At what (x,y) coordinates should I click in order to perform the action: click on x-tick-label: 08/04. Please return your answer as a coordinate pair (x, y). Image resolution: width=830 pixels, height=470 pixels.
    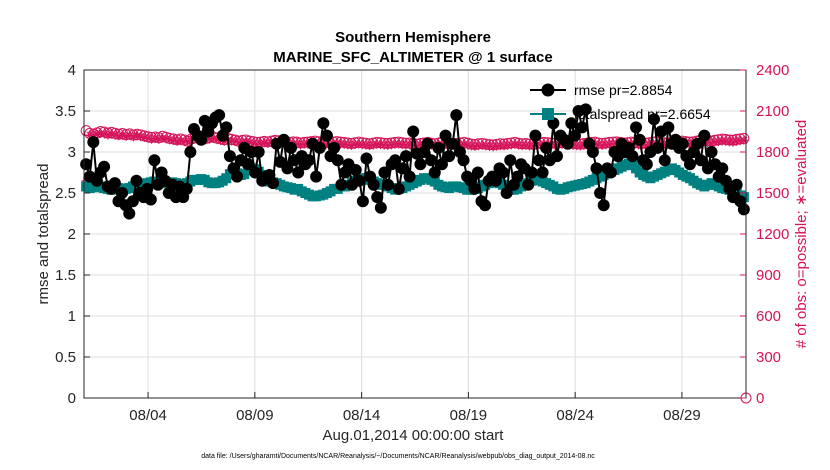
    Looking at the image, I should click on (148, 415).